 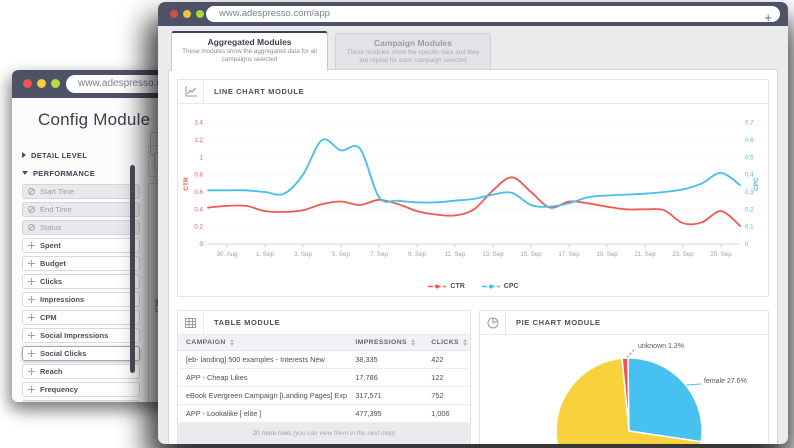 What do you see at coordinates (198, 123) in the screenshot?
I see `left-axis-tick: 1.4` at bounding box center [198, 123].